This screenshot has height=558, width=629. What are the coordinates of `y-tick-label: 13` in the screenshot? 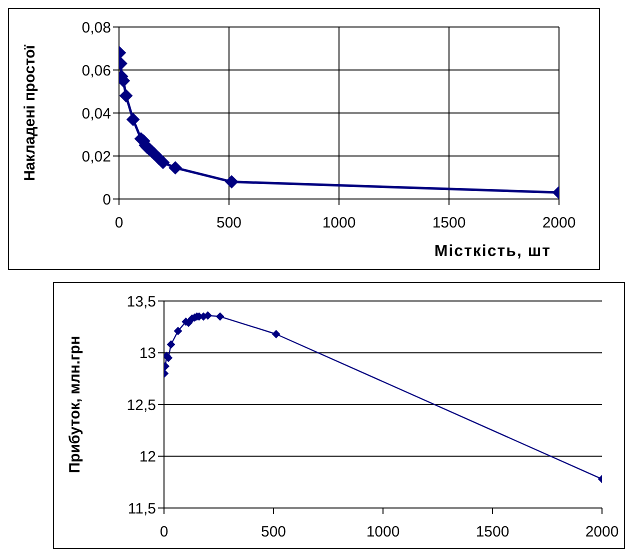 It's located at (147, 353).